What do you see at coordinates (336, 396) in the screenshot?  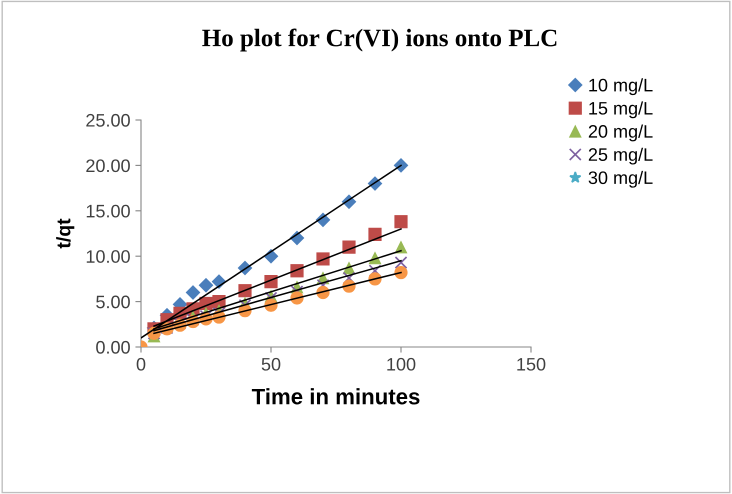 I see `x-axis-title: Time in minutes` at bounding box center [336, 396].